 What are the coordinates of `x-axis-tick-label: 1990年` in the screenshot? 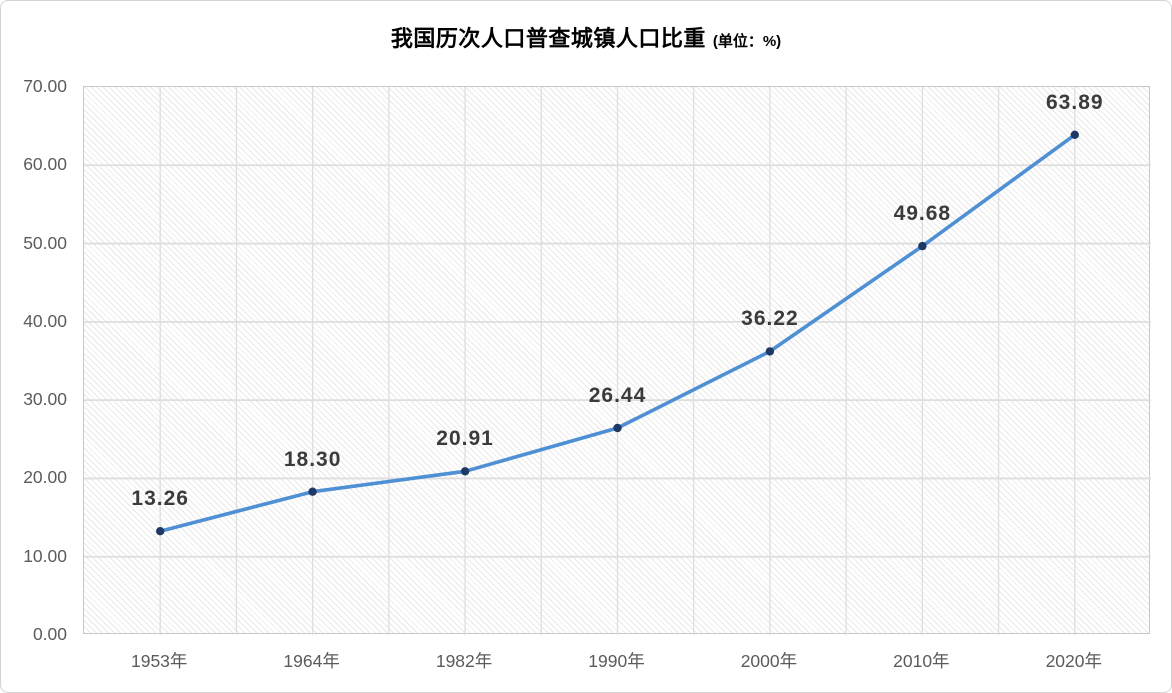 It's located at (616, 661).